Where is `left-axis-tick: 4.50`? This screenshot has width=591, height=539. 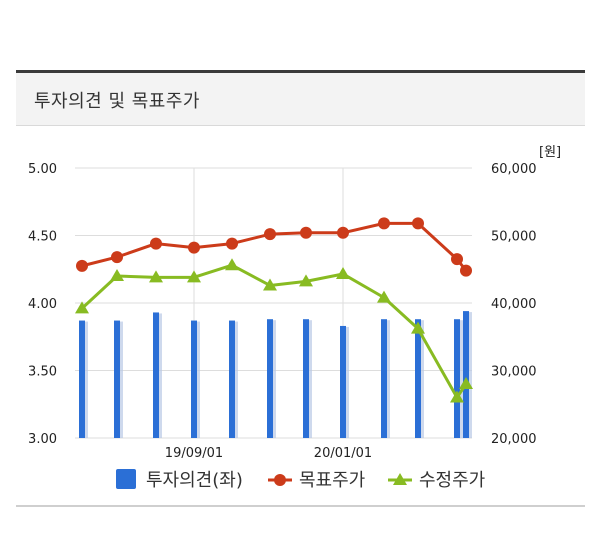
left-axis-tick: 4.50 is located at coordinates (42, 237).